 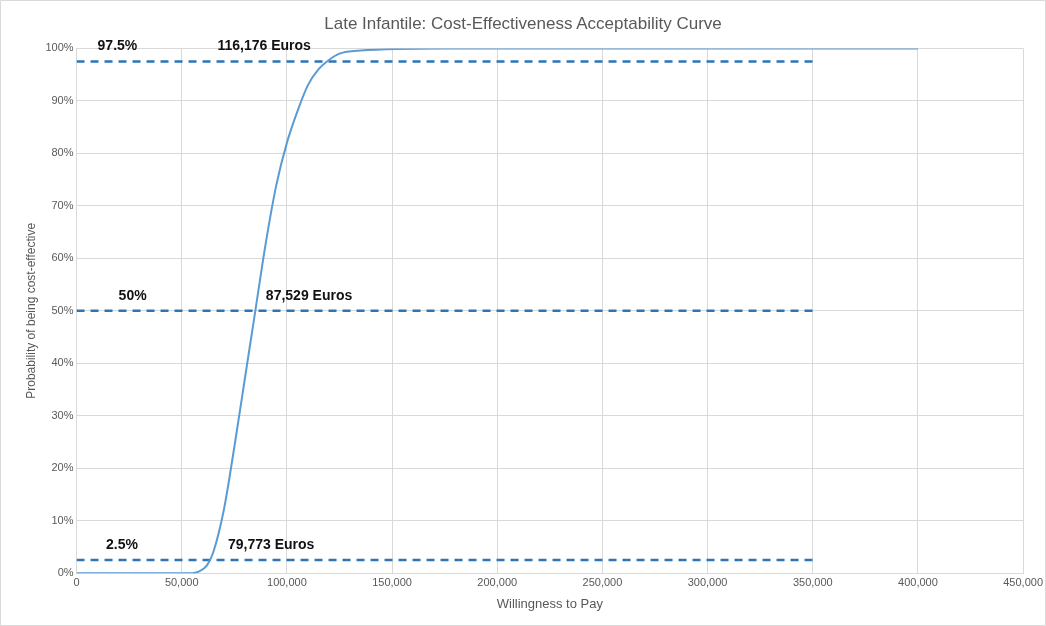 I want to click on y-tick-label: 80%, so click(x=62, y=152).